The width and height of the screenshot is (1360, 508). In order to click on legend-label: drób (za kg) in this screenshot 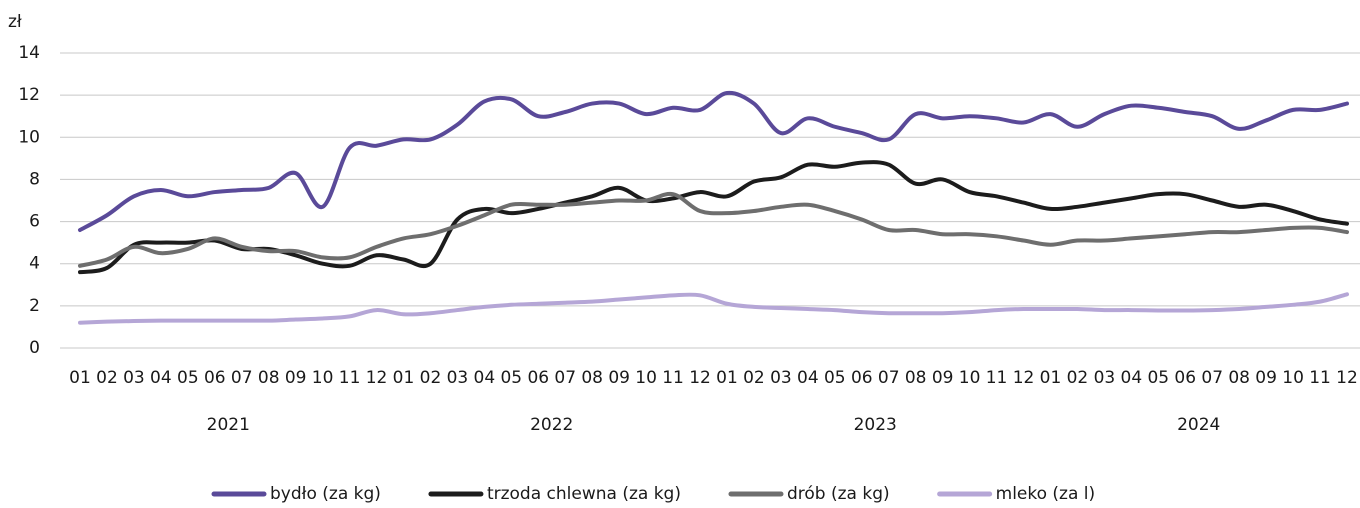, I will do `click(838, 494)`.